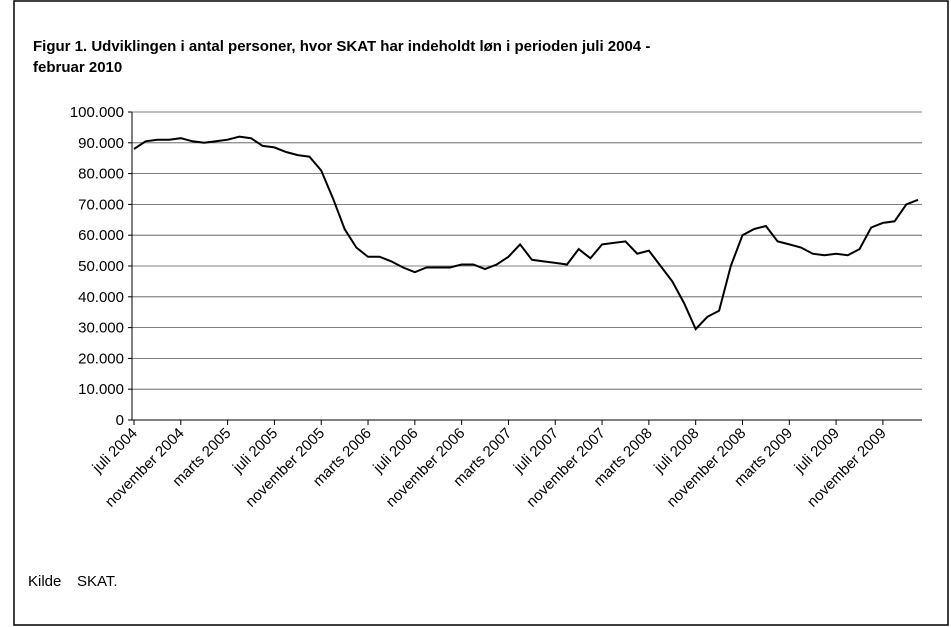 The height and width of the screenshot is (627, 951). Describe the element at coordinates (44, 581) in the screenshot. I see `source-label: Kilde` at that location.